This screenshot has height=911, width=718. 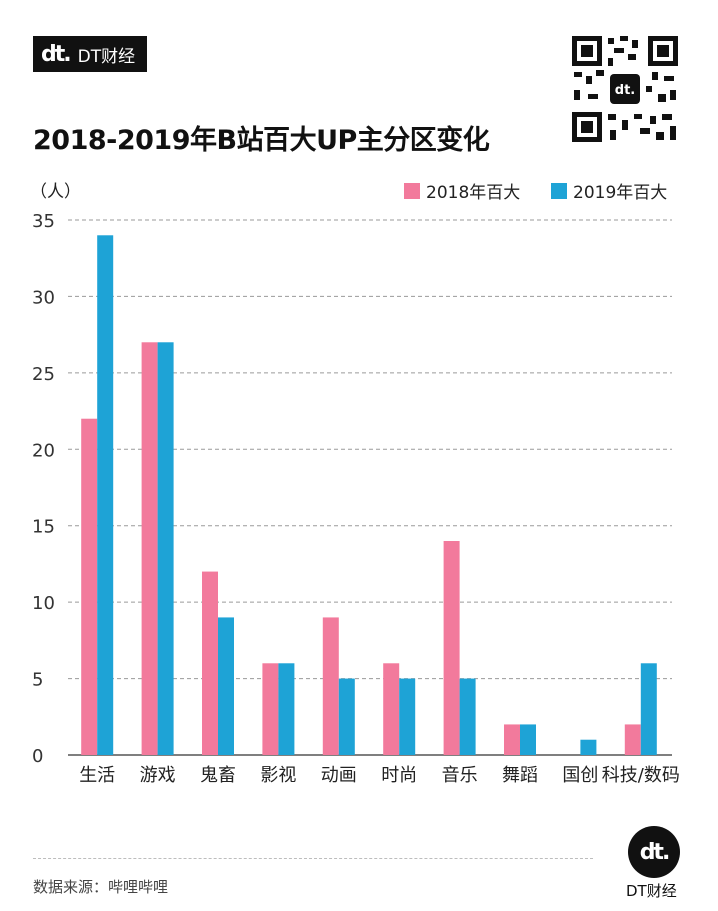 I want to click on x-tick-label: 音乐, so click(x=460, y=775).